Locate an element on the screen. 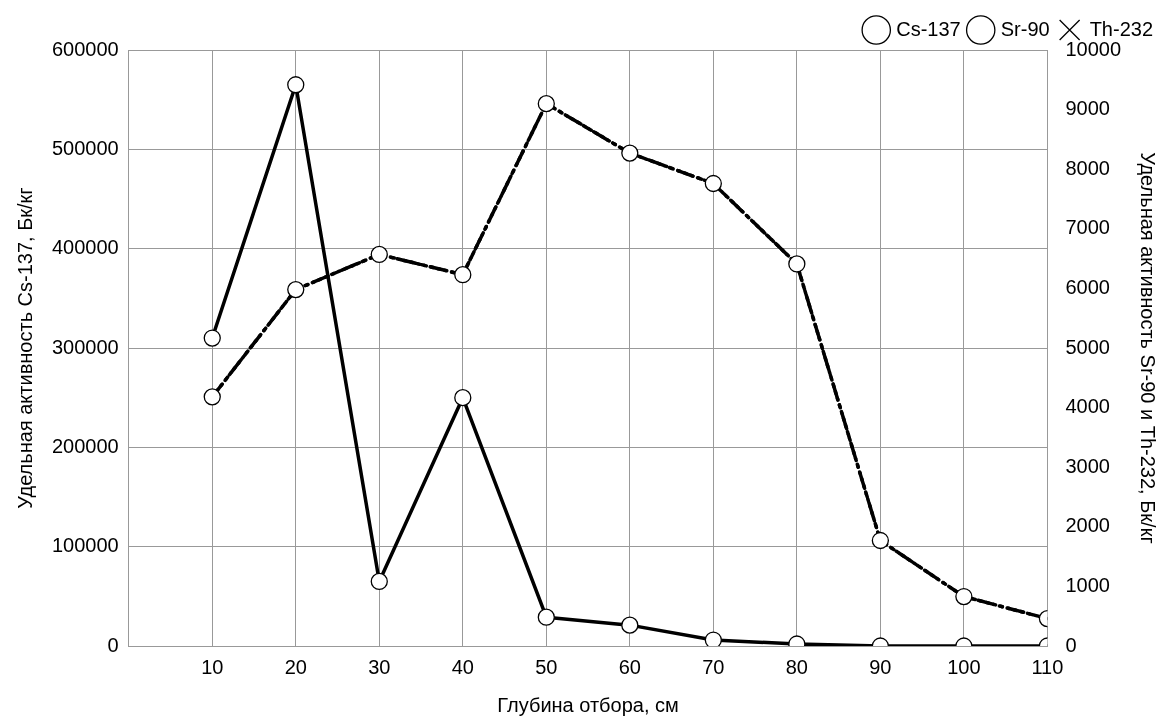 The width and height of the screenshot is (1173, 727). x-tick-label: 70 is located at coordinates (713, 666).